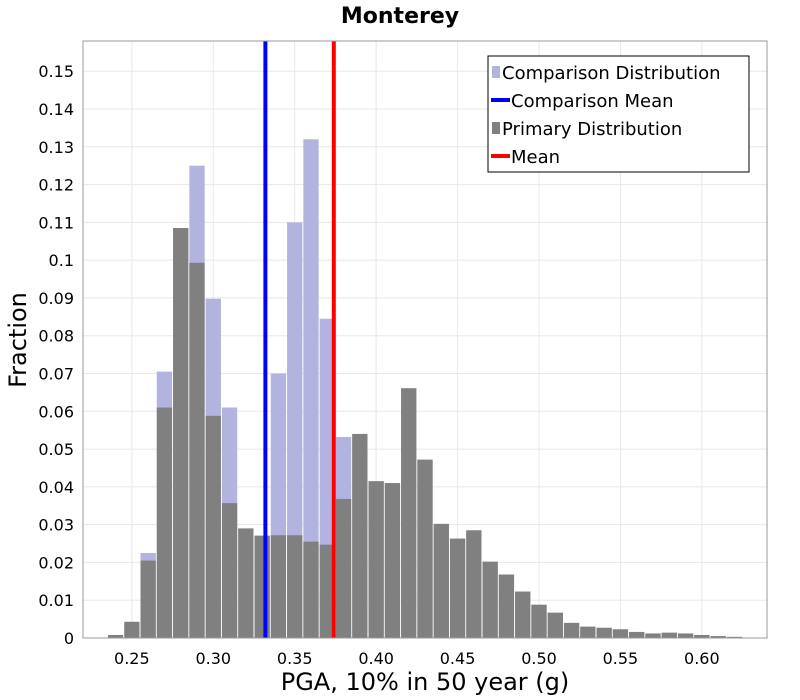  What do you see at coordinates (458, 658) in the screenshot?
I see `x-tick-label: 0.45` at bounding box center [458, 658].